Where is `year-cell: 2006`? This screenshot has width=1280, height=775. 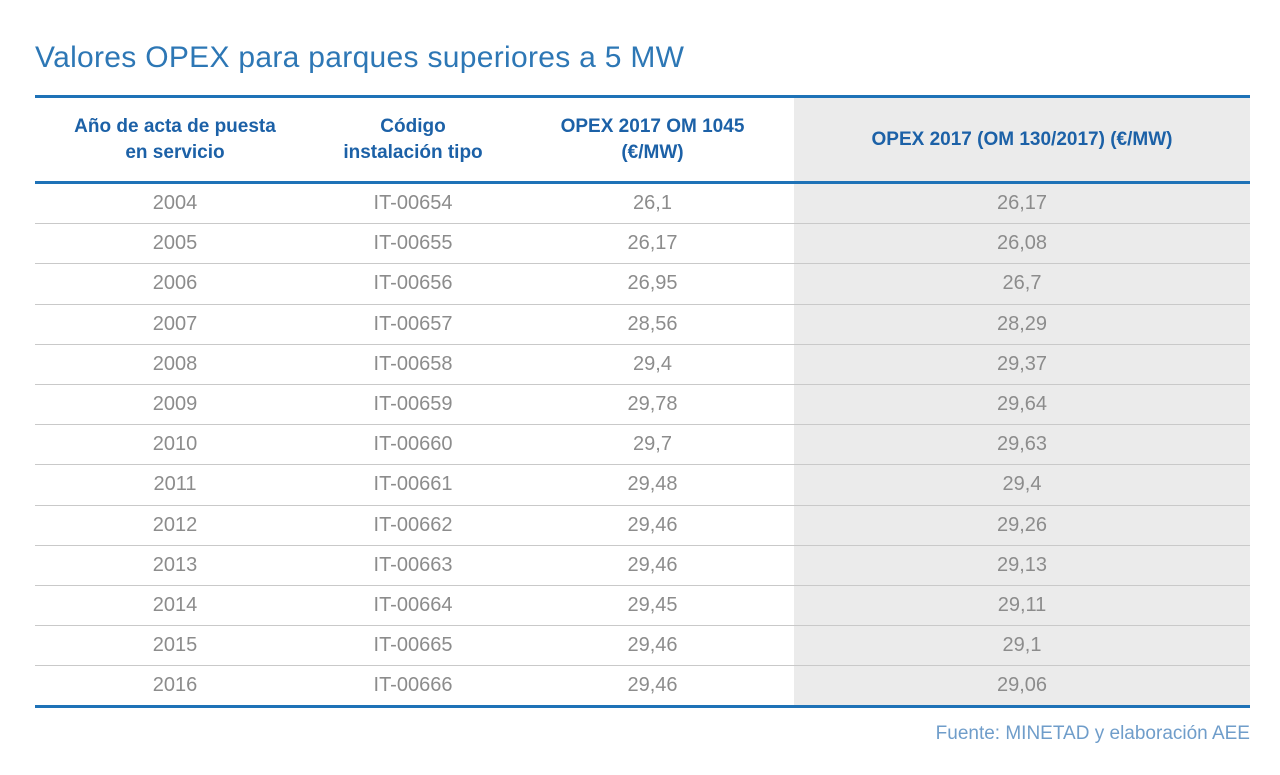 year-cell: 2006 is located at coordinates (175, 284).